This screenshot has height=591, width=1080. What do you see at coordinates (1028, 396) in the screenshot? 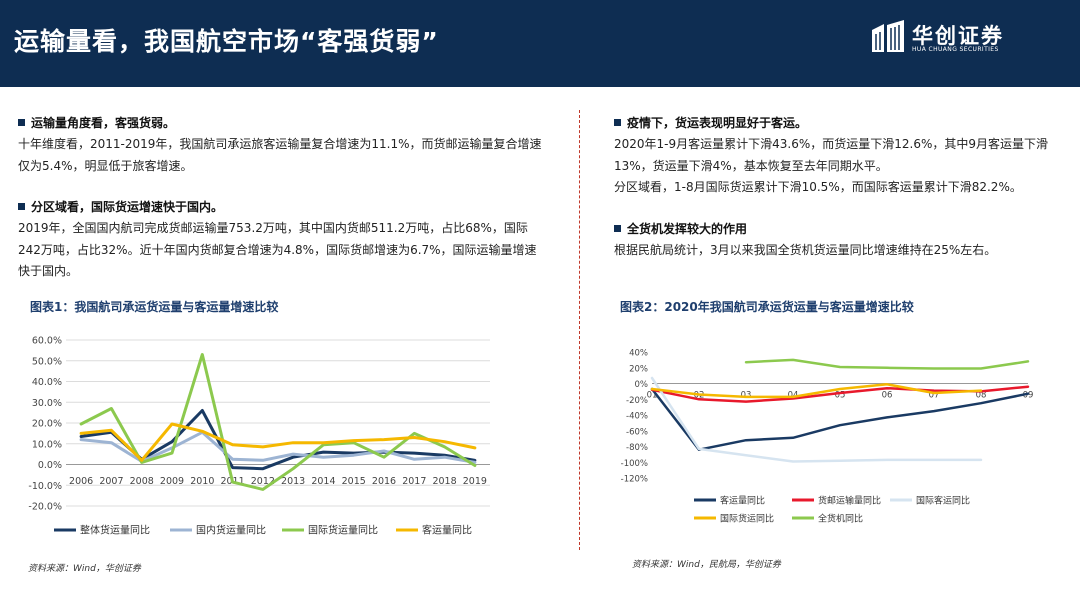
I see `x-tick-label: 09` at bounding box center [1028, 396].